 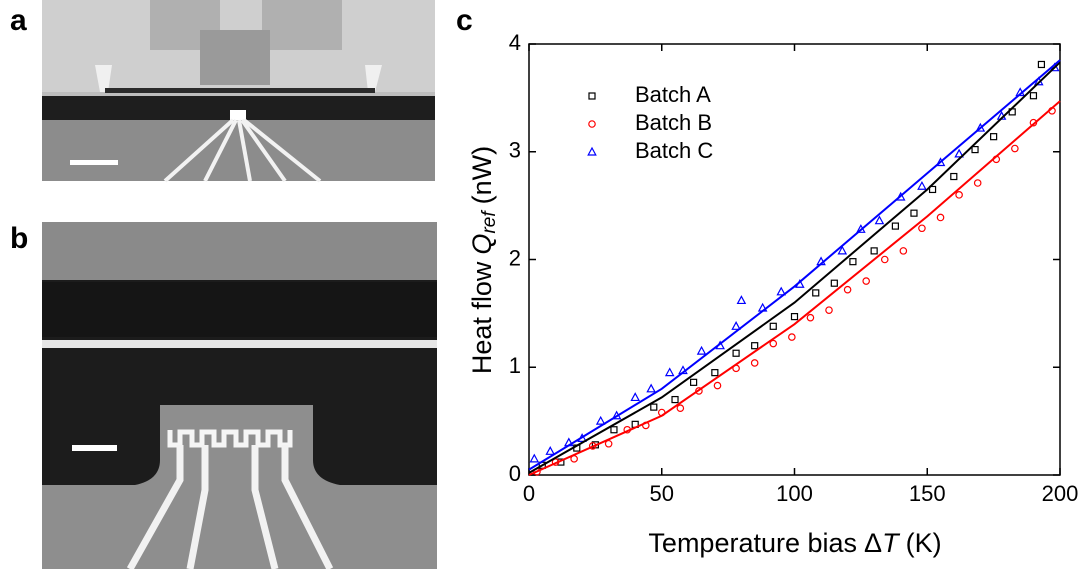 I want to click on panel-label: c, so click(x=464, y=20).